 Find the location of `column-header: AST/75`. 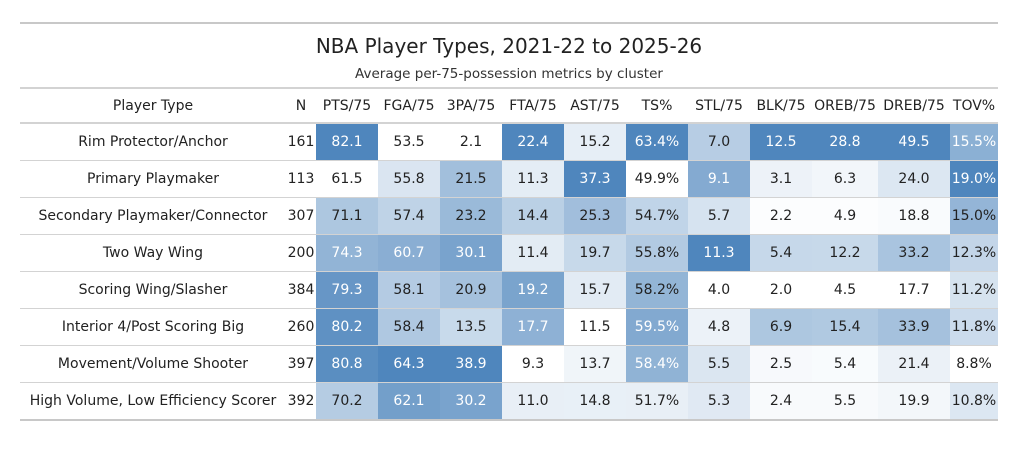

column-header: AST/75 is located at coordinates (595, 105).